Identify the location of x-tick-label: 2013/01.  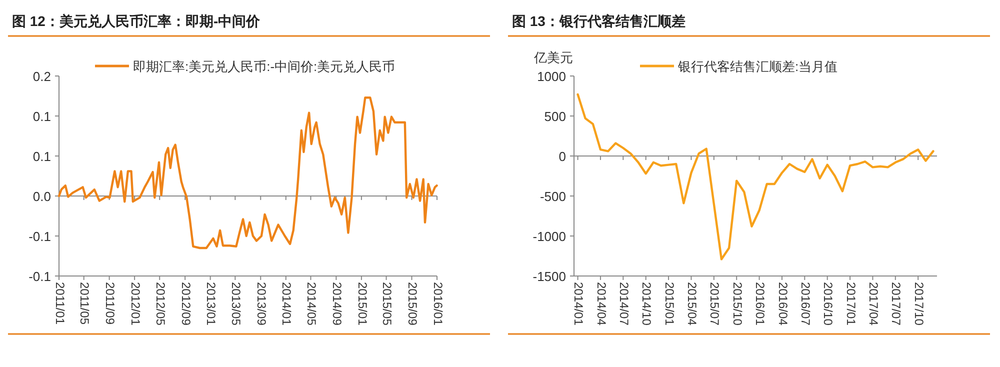
(211, 304).